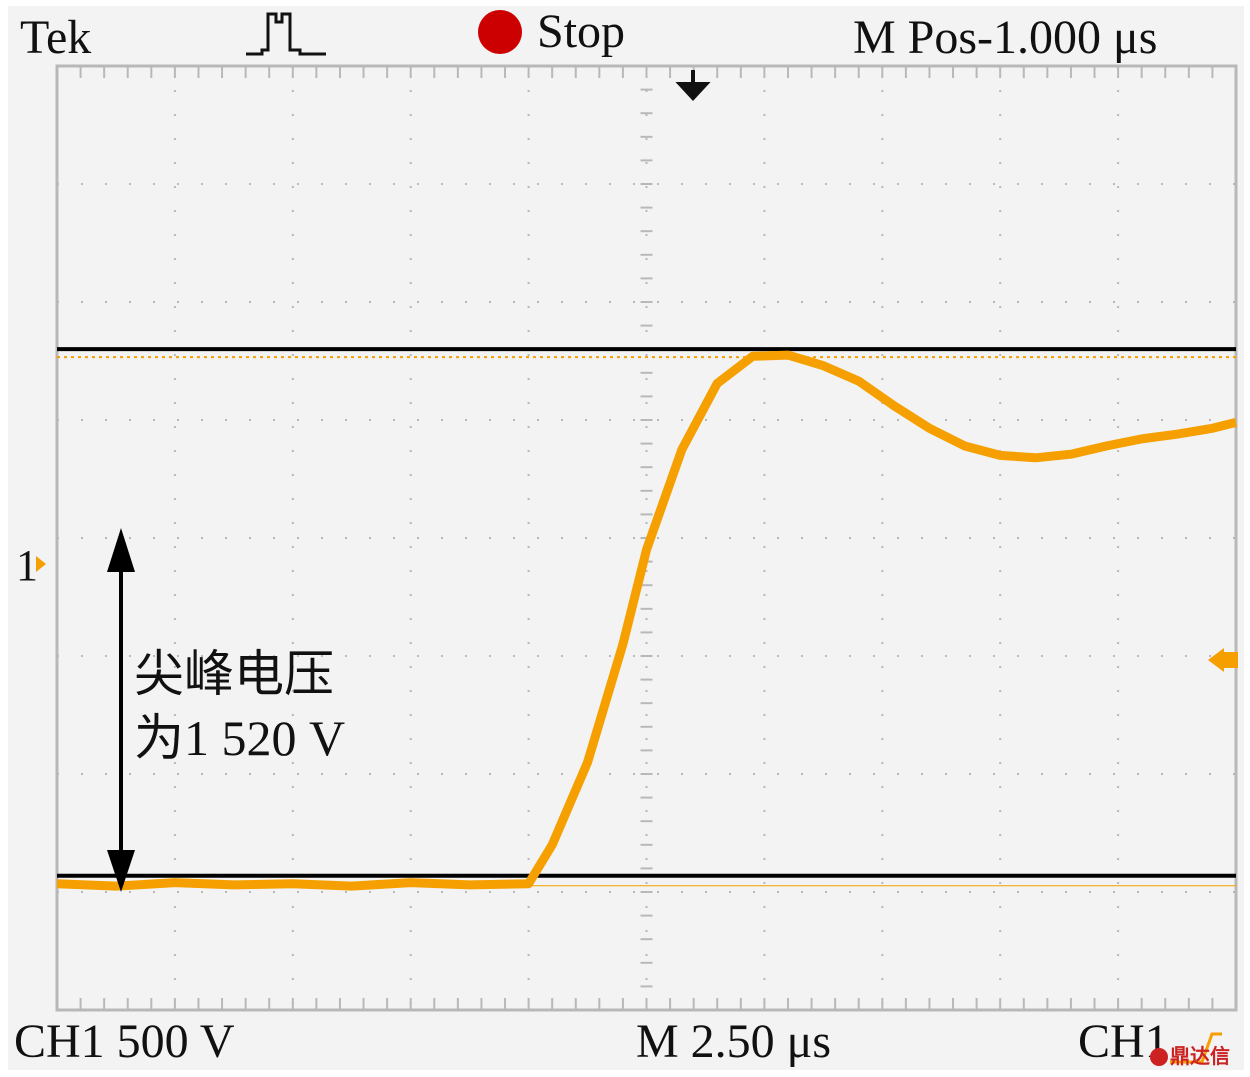  I want to click on peak-voltage-double-arrow, so click(121, 710).